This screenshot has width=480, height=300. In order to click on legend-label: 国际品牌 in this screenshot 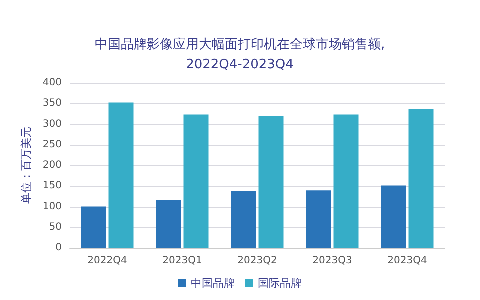, I will do `click(280, 283)`.